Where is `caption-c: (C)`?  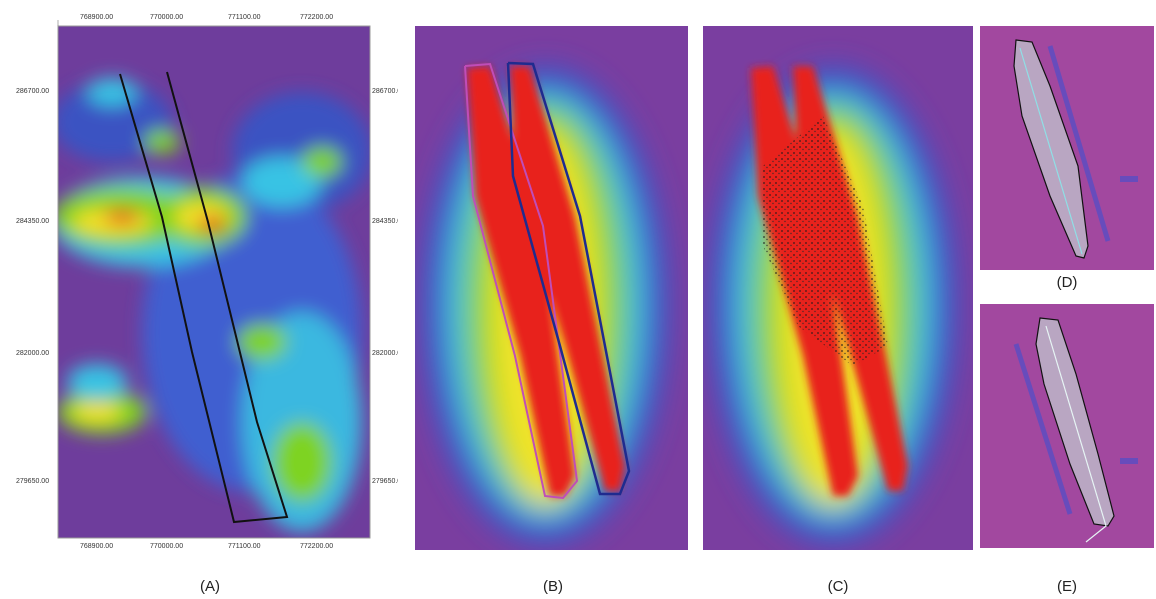
caption-c: (C) is located at coordinates (838, 586).